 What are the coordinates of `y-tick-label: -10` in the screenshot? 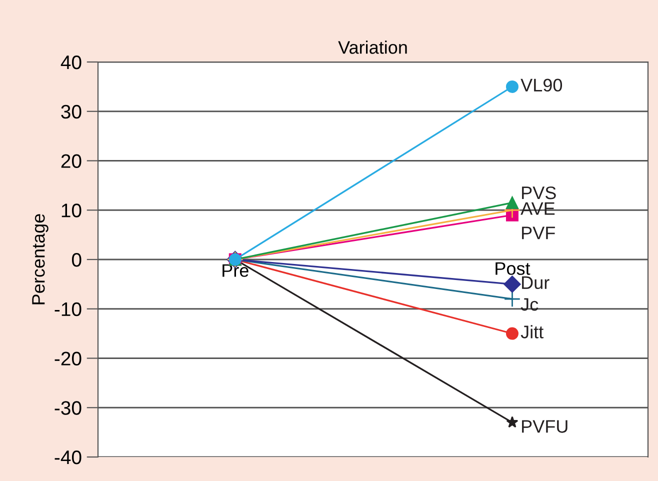 It's located at (68, 309).